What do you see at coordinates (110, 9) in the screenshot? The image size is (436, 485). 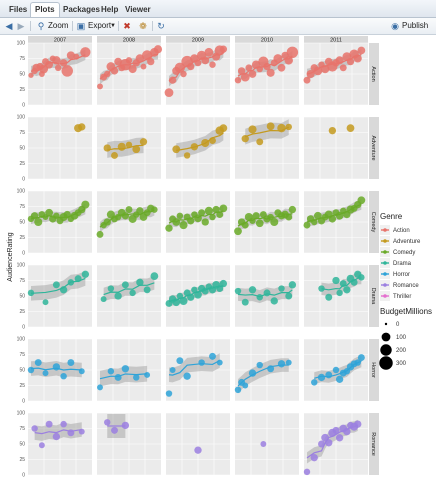 I see `tab-help: Help` at bounding box center [110, 9].